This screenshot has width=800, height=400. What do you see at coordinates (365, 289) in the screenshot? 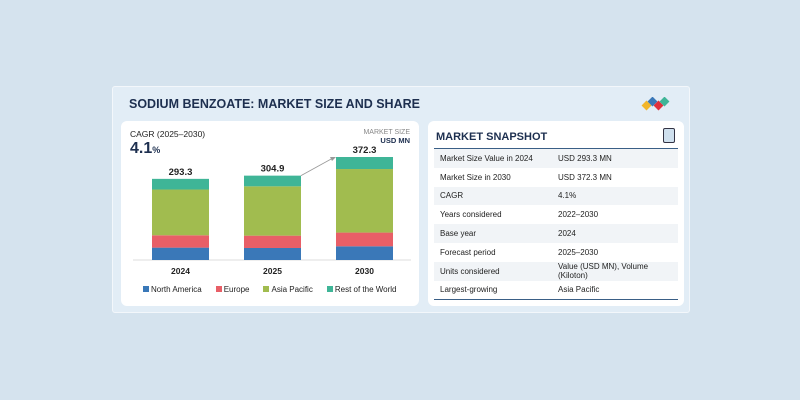
I see `legend-label: Rest of the World` at bounding box center [365, 289].